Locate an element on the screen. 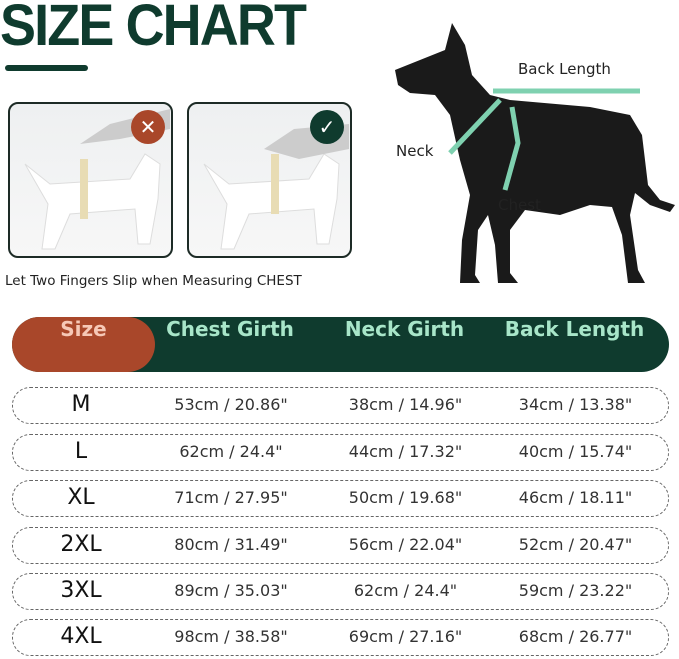  header-chest-girth: Chest Girth is located at coordinates (230, 329).